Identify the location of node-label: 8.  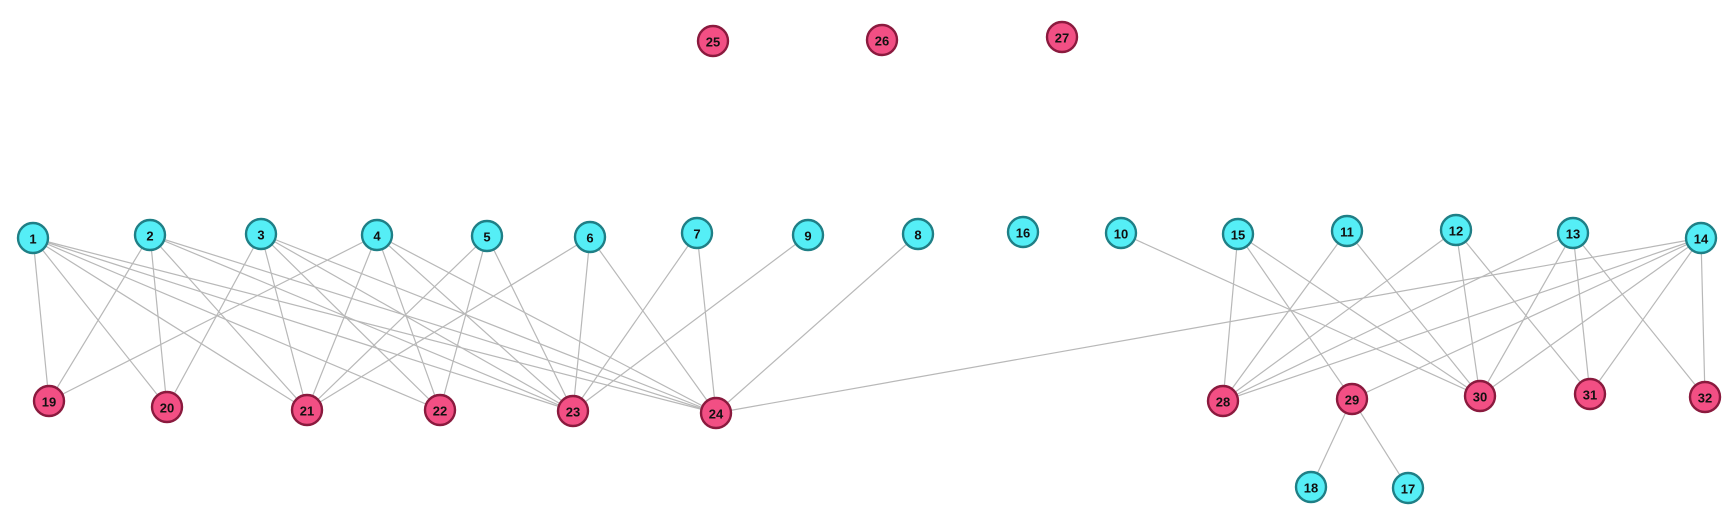
(917, 235).